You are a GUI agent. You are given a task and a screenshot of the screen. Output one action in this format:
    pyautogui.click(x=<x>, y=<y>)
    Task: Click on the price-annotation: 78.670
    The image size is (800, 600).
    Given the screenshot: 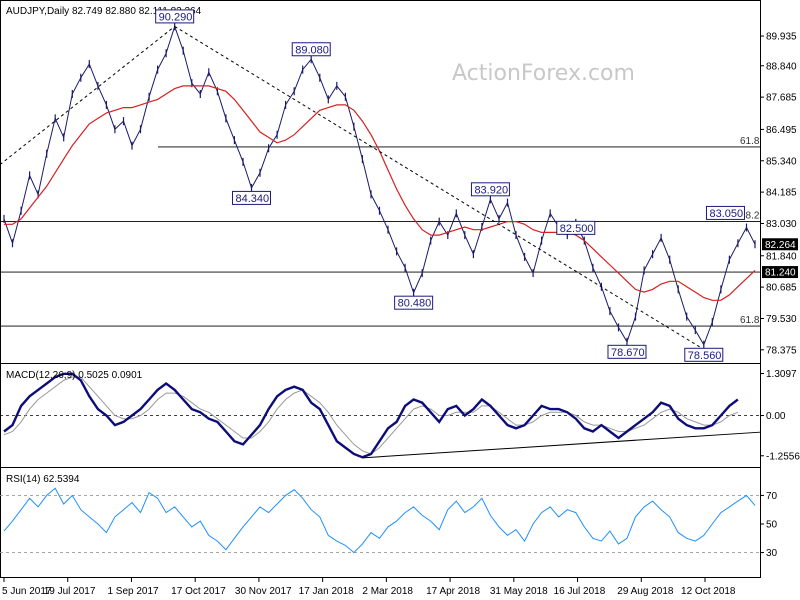 What is the action you would take?
    pyautogui.click(x=628, y=353)
    